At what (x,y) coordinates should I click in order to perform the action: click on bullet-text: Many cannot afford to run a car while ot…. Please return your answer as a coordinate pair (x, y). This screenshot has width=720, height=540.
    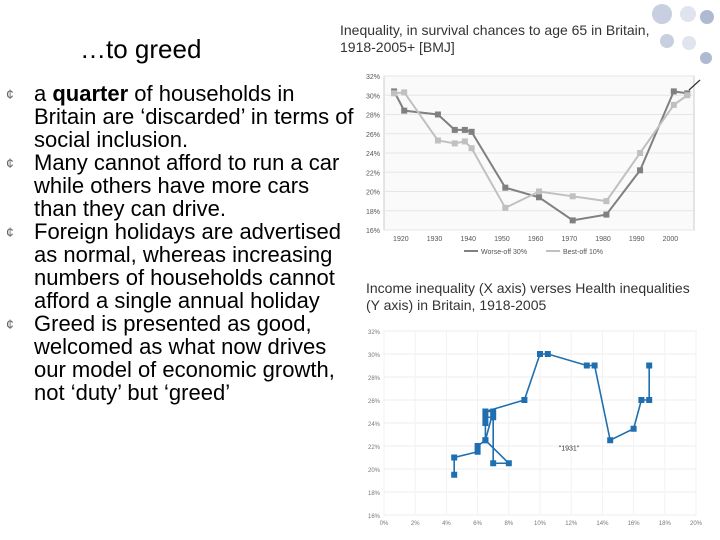
    Looking at the image, I should click on (187, 185).